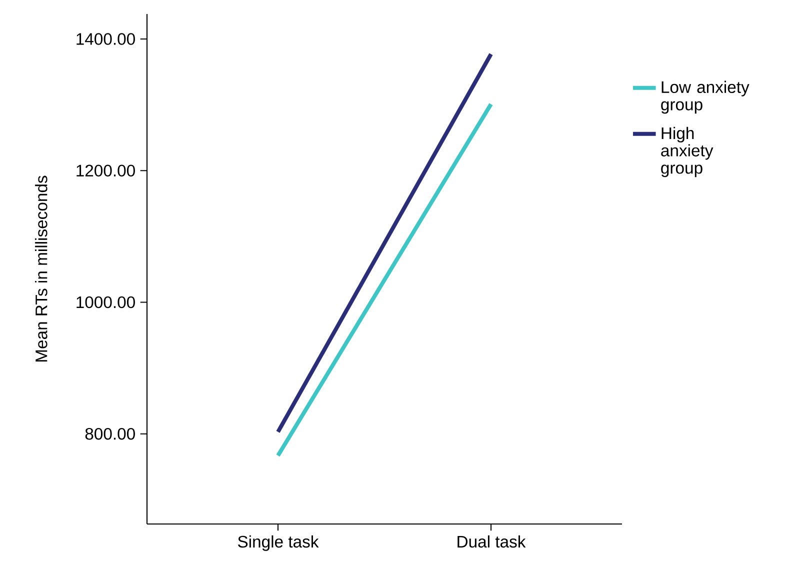 The width and height of the screenshot is (790, 565). What do you see at coordinates (105, 39) in the screenshot?
I see `y-tick-label: 1400.00` at bounding box center [105, 39].